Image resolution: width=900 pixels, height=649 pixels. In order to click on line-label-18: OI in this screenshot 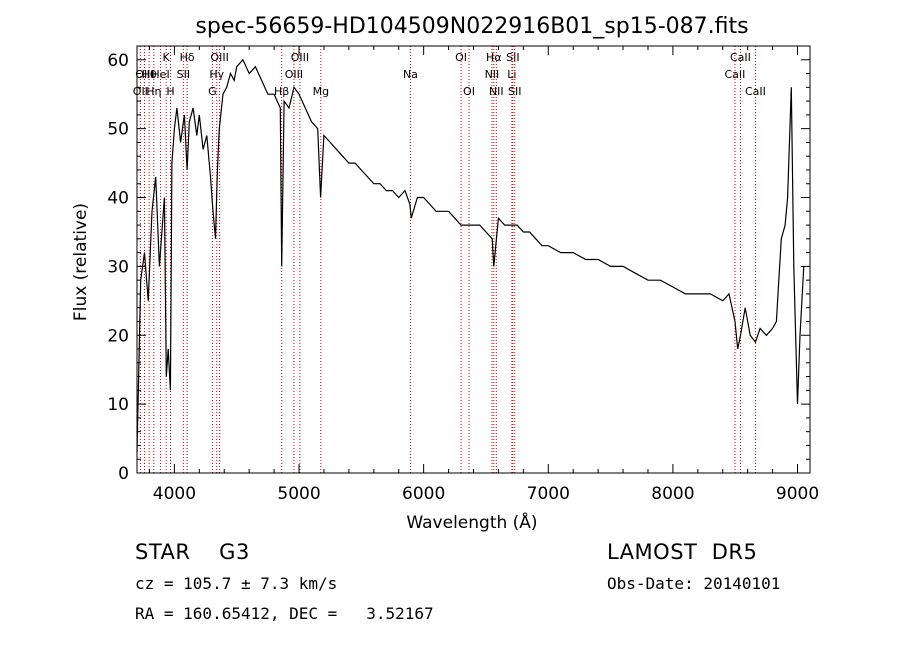, I will do `click(469, 91)`.